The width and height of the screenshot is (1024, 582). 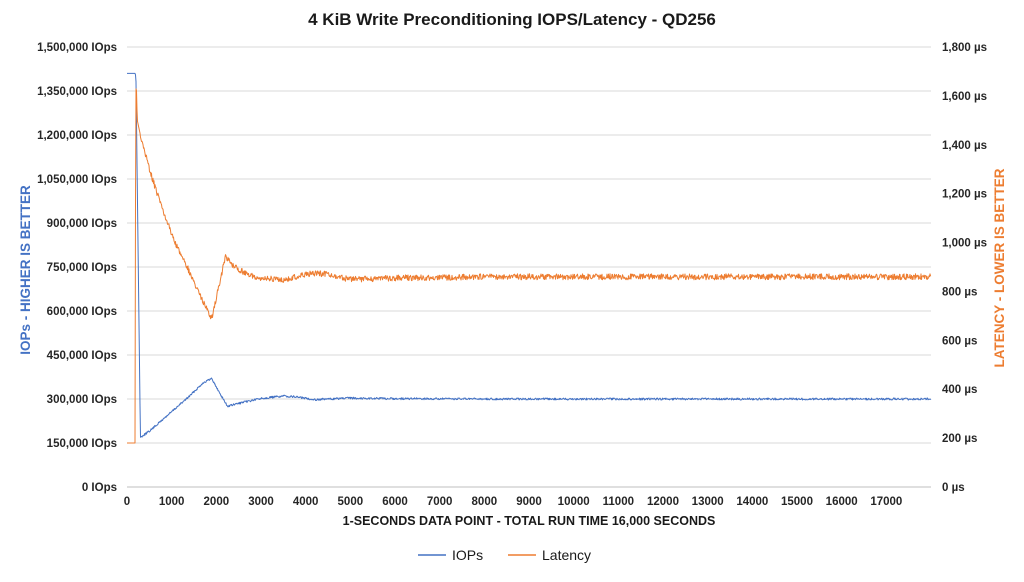 What do you see at coordinates (964, 195) in the screenshot?
I see `right-tick-label: 1,200 µs` at bounding box center [964, 195].